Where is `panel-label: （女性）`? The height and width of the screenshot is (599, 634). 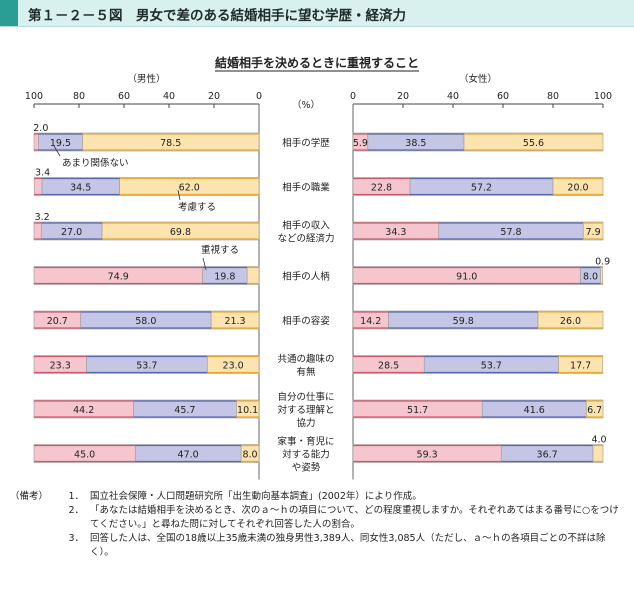
panel-label: （女性） is located at coordinates (478, 79).